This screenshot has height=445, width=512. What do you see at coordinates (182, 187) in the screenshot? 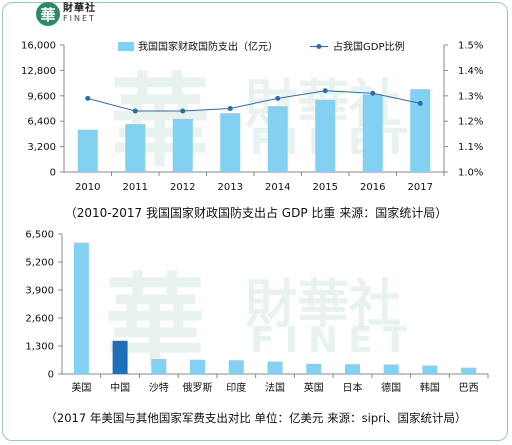
I see `x-tick-label: 2012` at bounding box center [182, 187].